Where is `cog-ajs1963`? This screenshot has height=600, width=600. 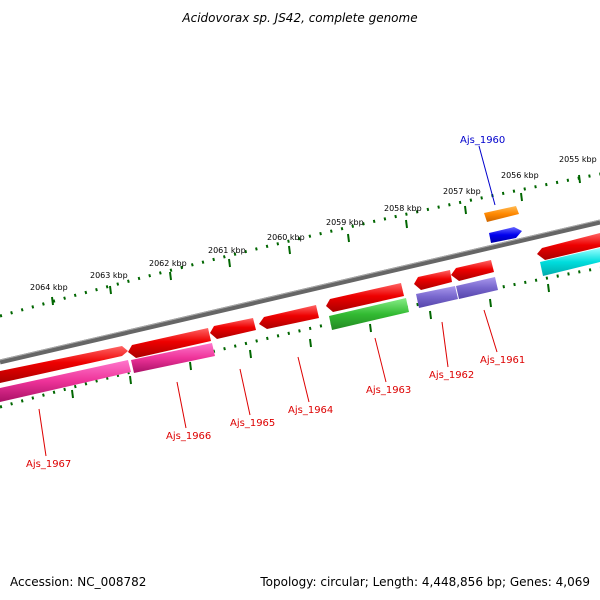
cog-ajs1963 is located at coordinates (369, 314).